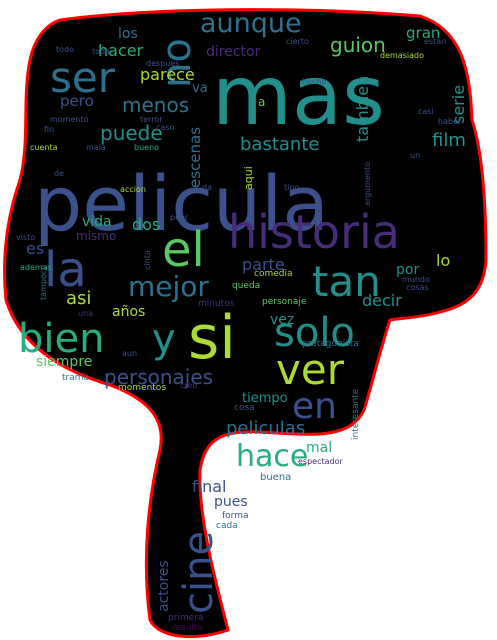 The image size is (497, 640). What do you see at coordinates (382, 300) in the screenshot?
I see `word-decir: decir` at bounding box center [382, 300].